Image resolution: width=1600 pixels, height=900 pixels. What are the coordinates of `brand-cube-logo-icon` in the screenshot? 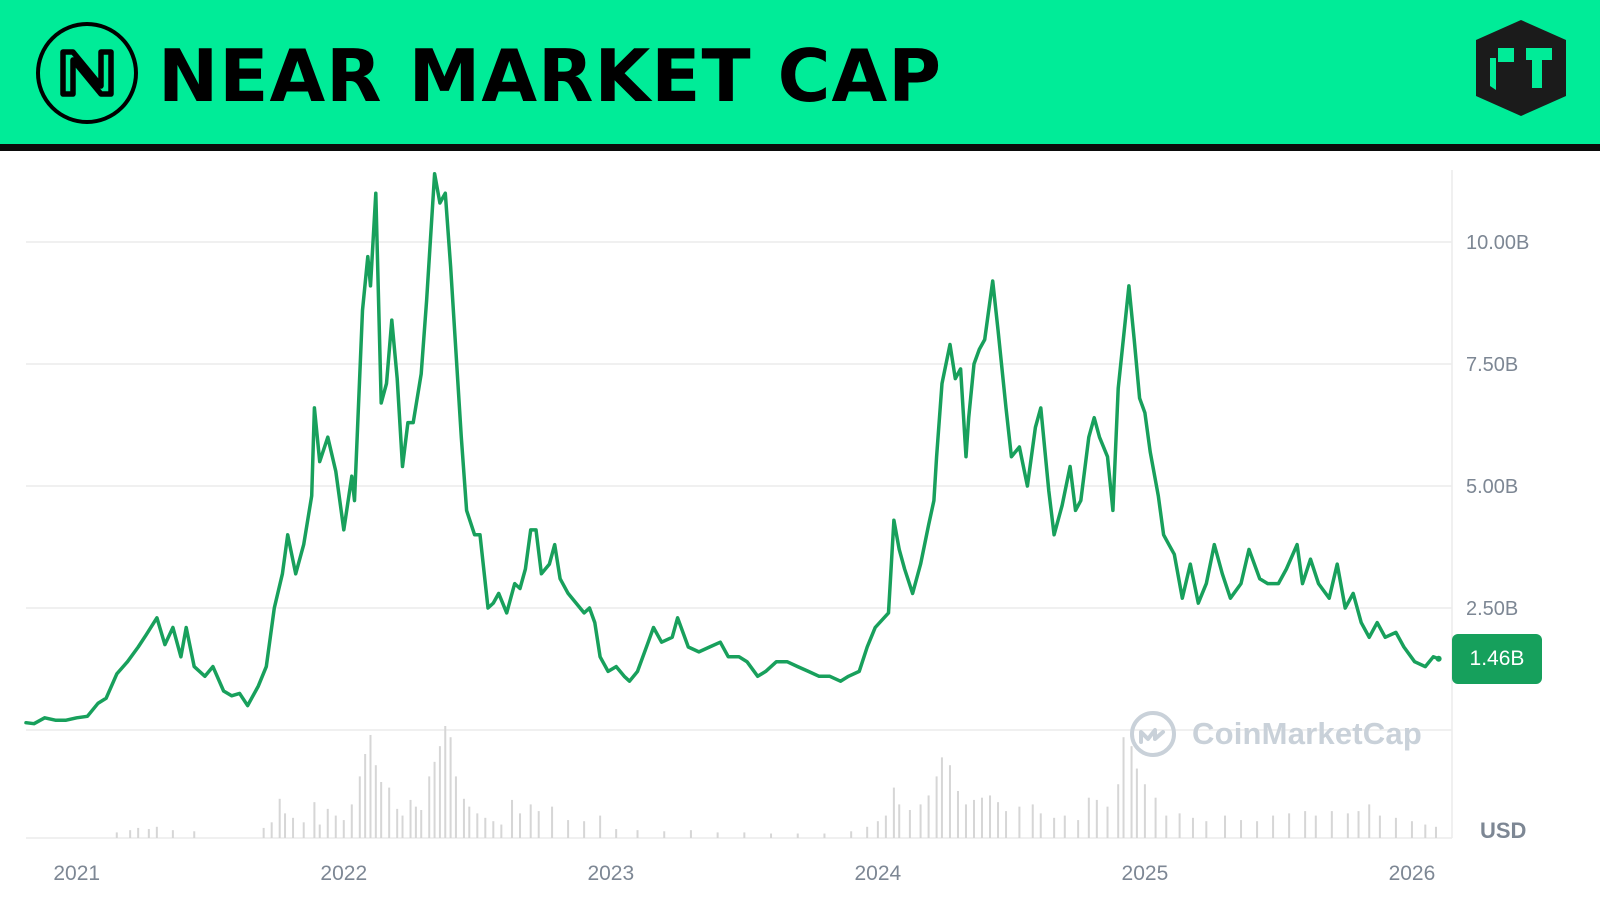 It's located at (1521, 68).